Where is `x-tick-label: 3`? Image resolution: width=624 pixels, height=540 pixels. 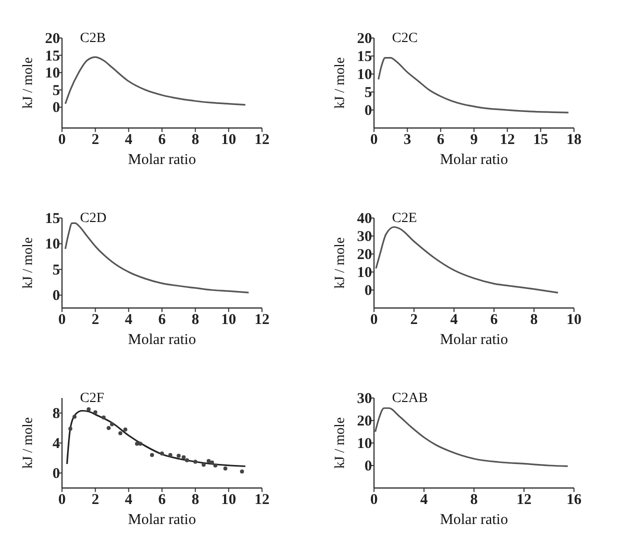
x-tick-label: 3 is located at coordinates (408, 140).